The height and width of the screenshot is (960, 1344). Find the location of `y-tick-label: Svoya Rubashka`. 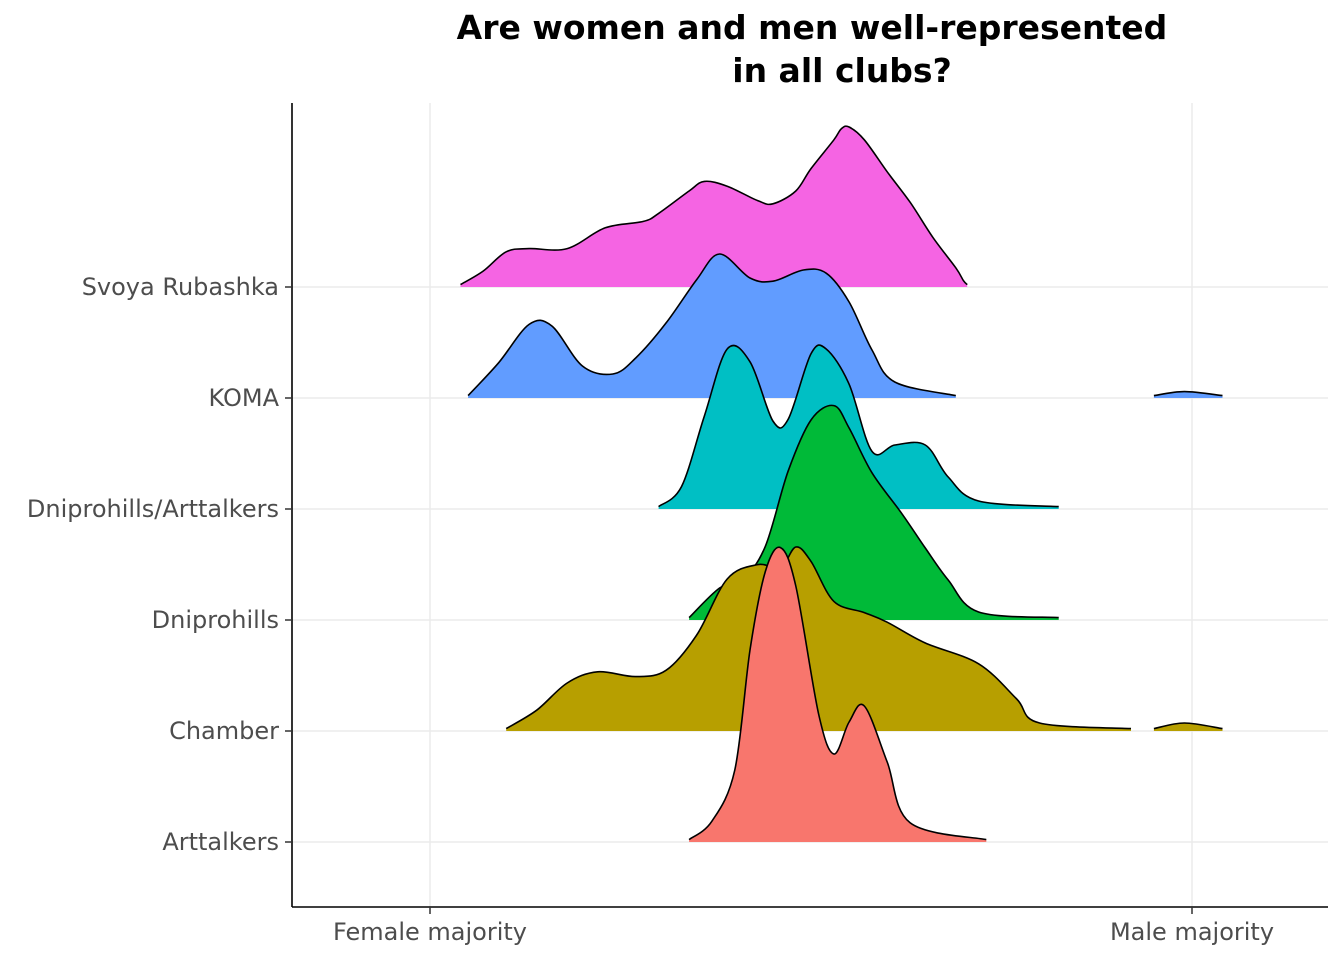

y-tick-label: Svoya Rubashka is located at coordinates (180, 287).